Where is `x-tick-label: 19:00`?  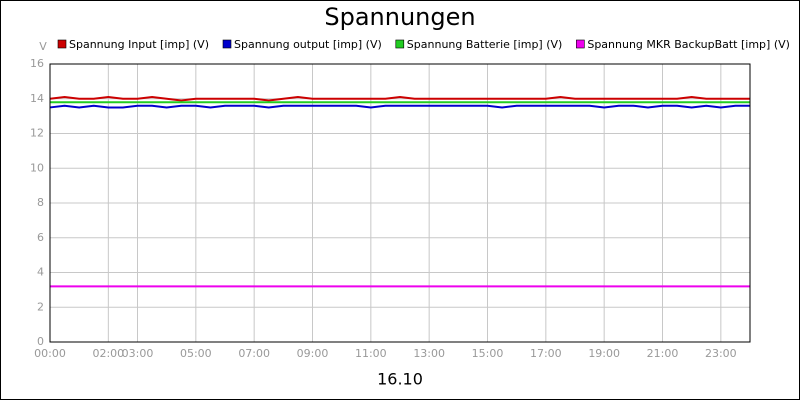 x-tick-label: 19:00 is located at coordinates (604, 353).